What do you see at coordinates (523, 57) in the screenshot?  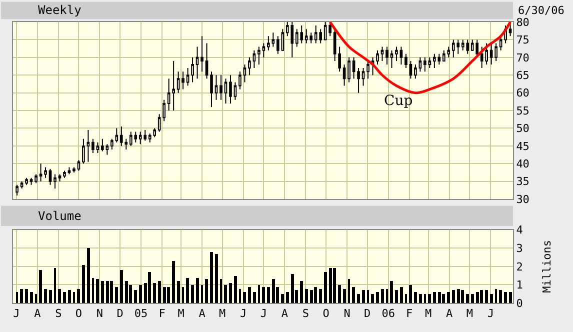 I see `y-tick-label: 70` at bounding box center [523, 57].